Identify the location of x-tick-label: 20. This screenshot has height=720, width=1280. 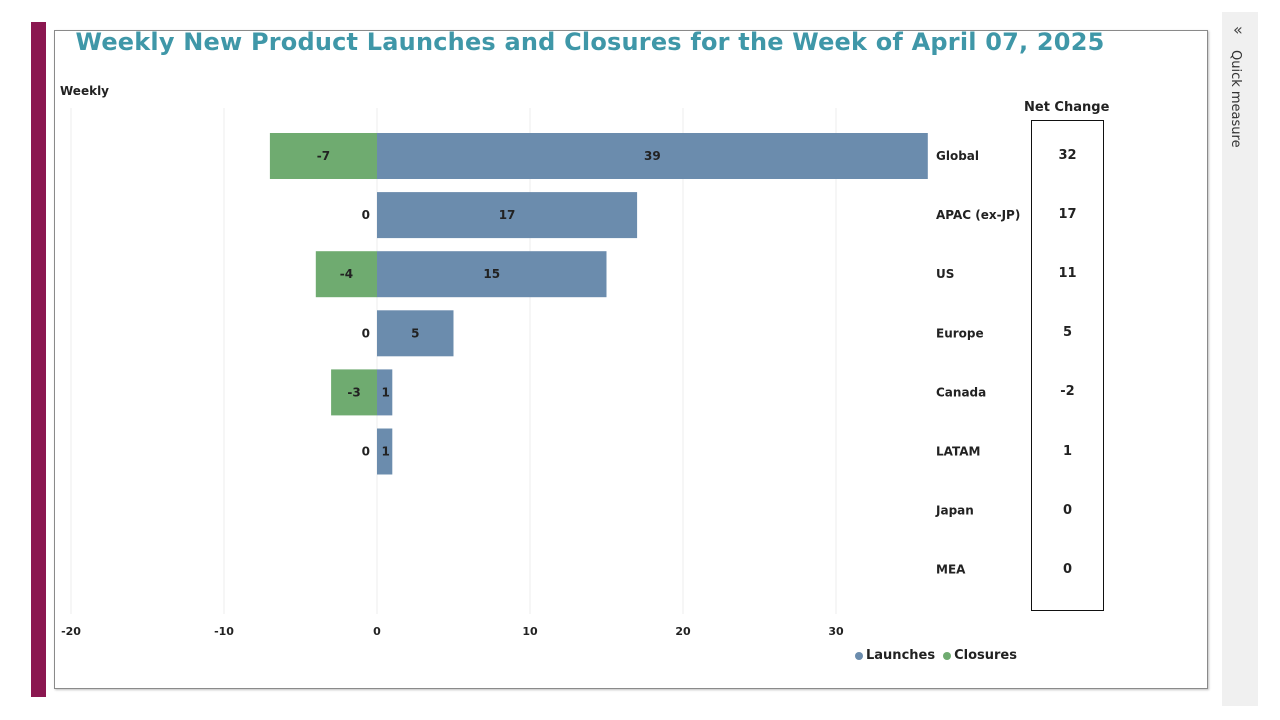
(683, 631).